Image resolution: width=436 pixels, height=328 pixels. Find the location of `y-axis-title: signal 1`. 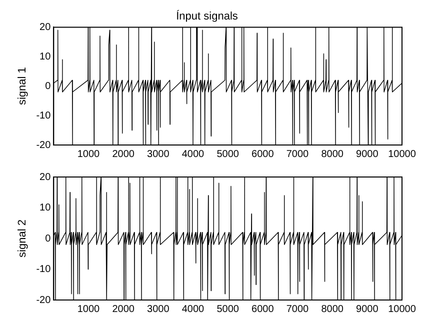

y-axis-title: signal 1 is located at coordinates (22, 86).